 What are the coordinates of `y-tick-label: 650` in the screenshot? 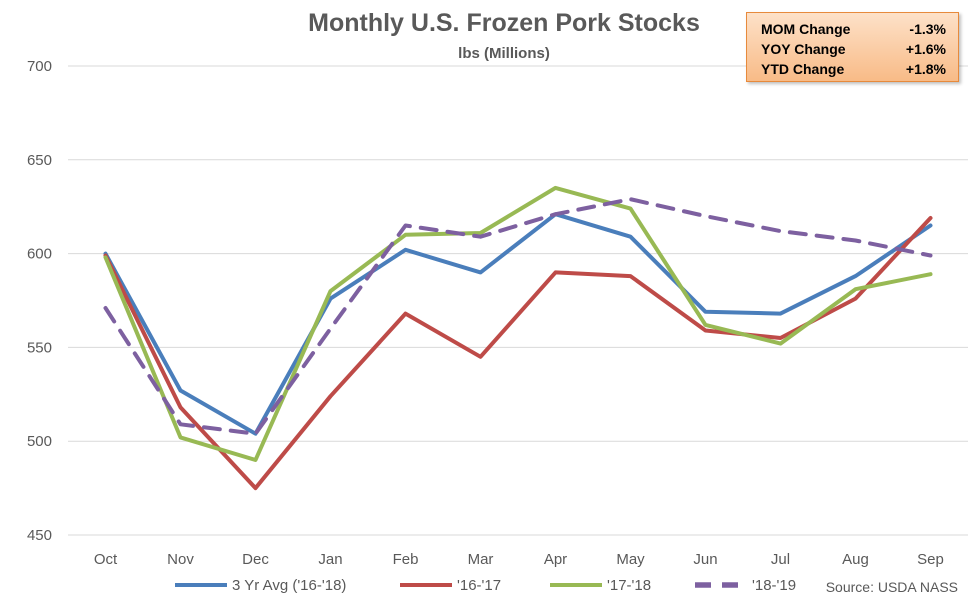 It's located at (39, 160).